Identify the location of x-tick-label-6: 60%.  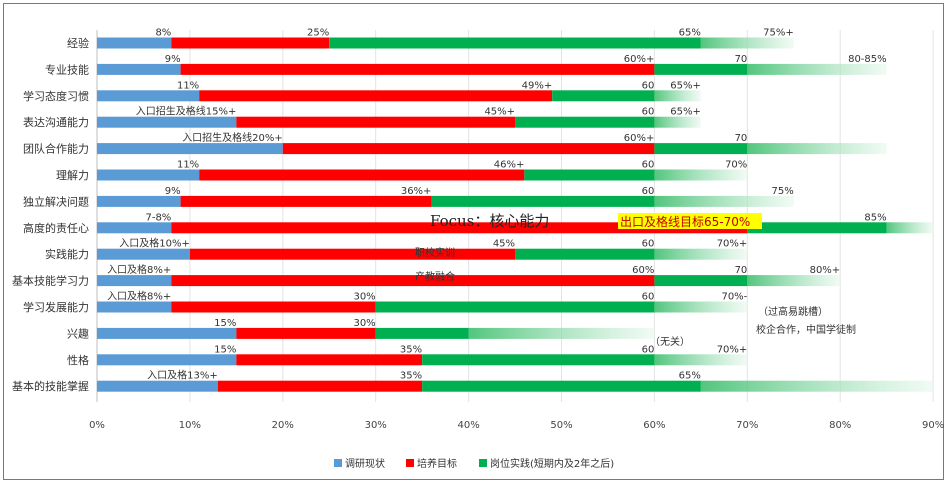
(654, 425).